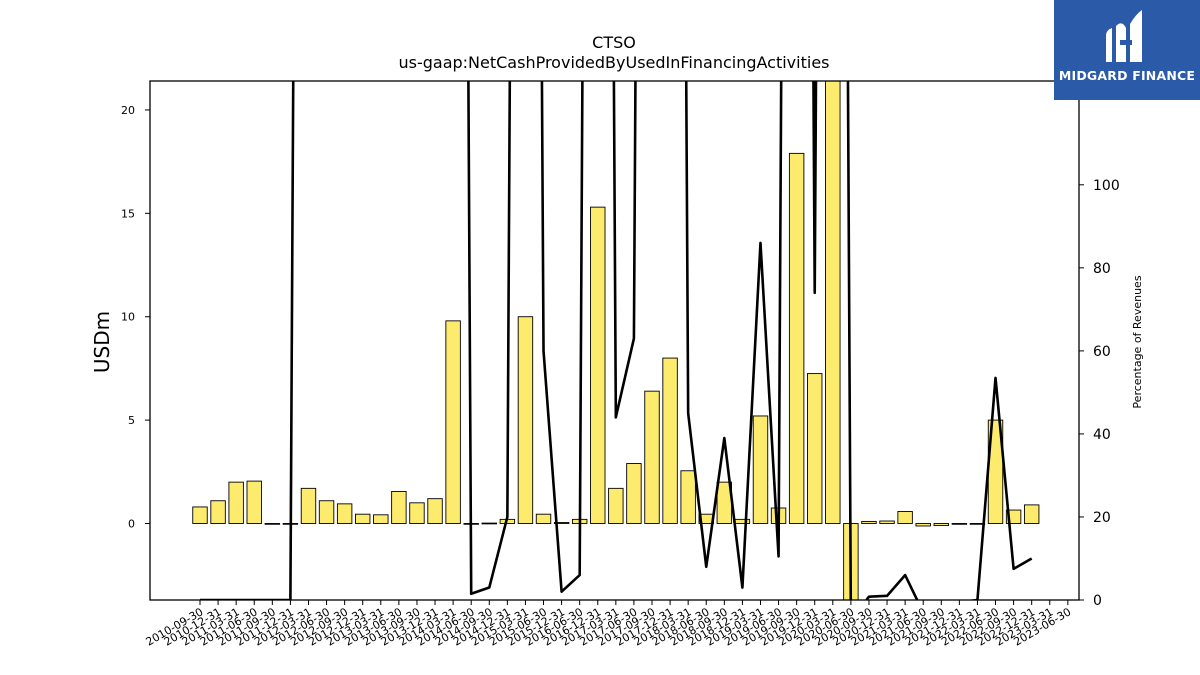 This screenshot has height=675, width=1200. Describe the element at coordinates (135, 317) in the screenshot. I see `left-axis: 0 5 10 15 20` at that location.